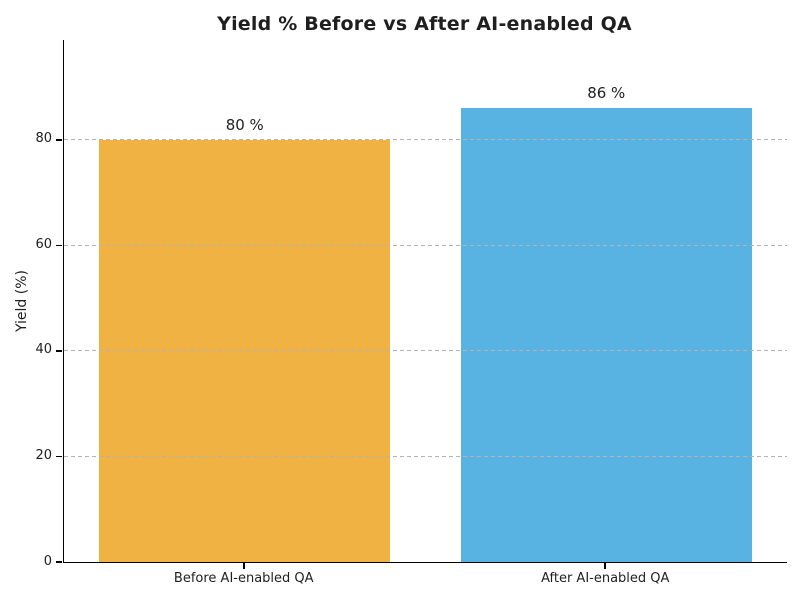  Describe the element at coordinates (605, 578) in the screenshot. I see `x-tick-label-after: After AI-enabled QA` at that location.